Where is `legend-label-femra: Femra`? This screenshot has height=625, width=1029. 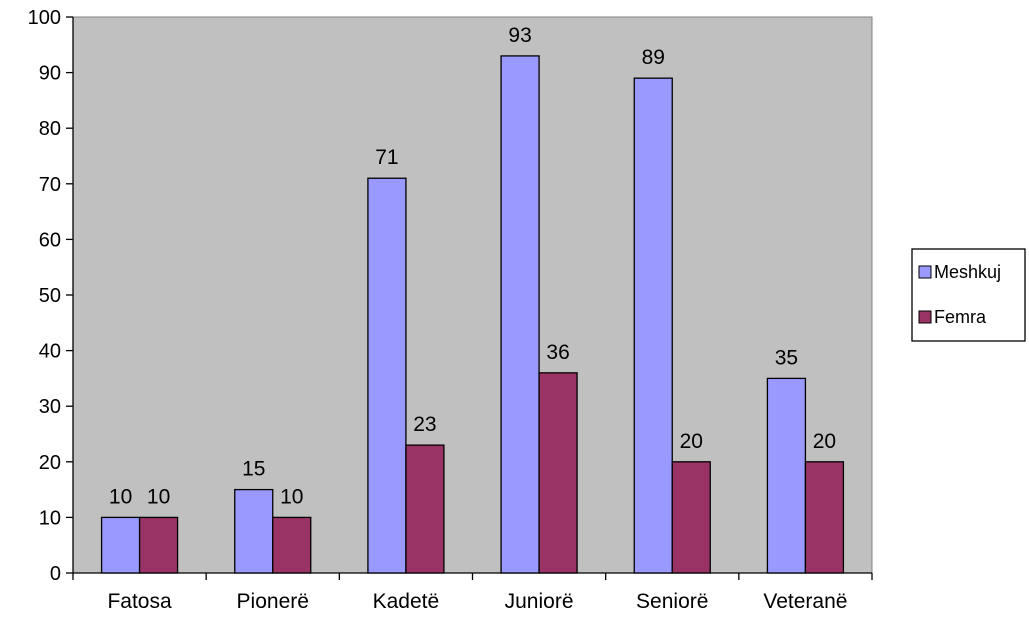
legend-label-femra: Femra is located at coordinates (960, 317).